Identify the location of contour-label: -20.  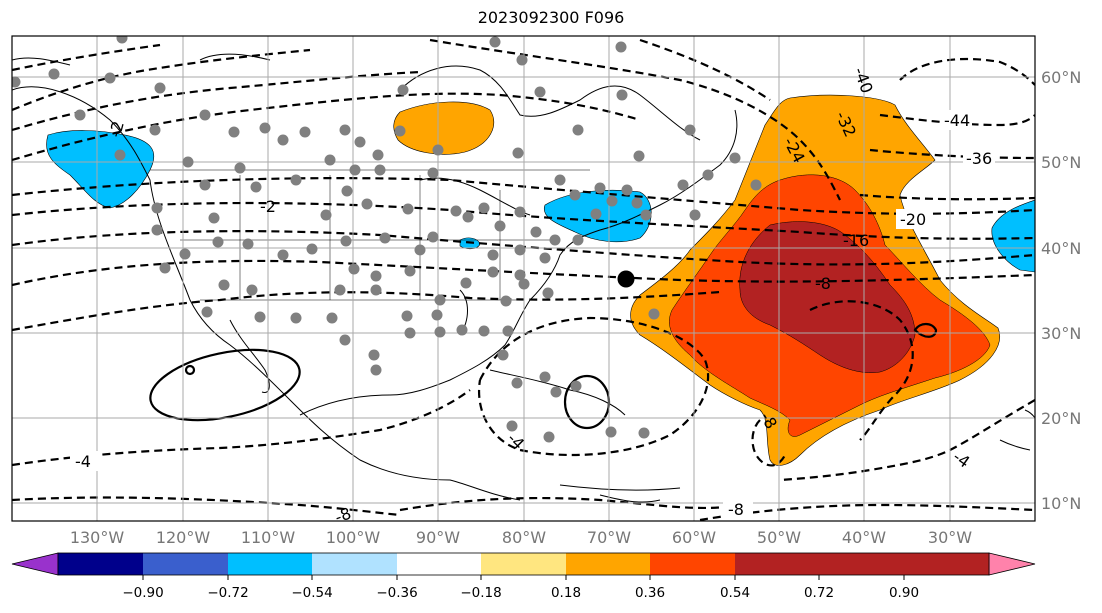
(913, 219).